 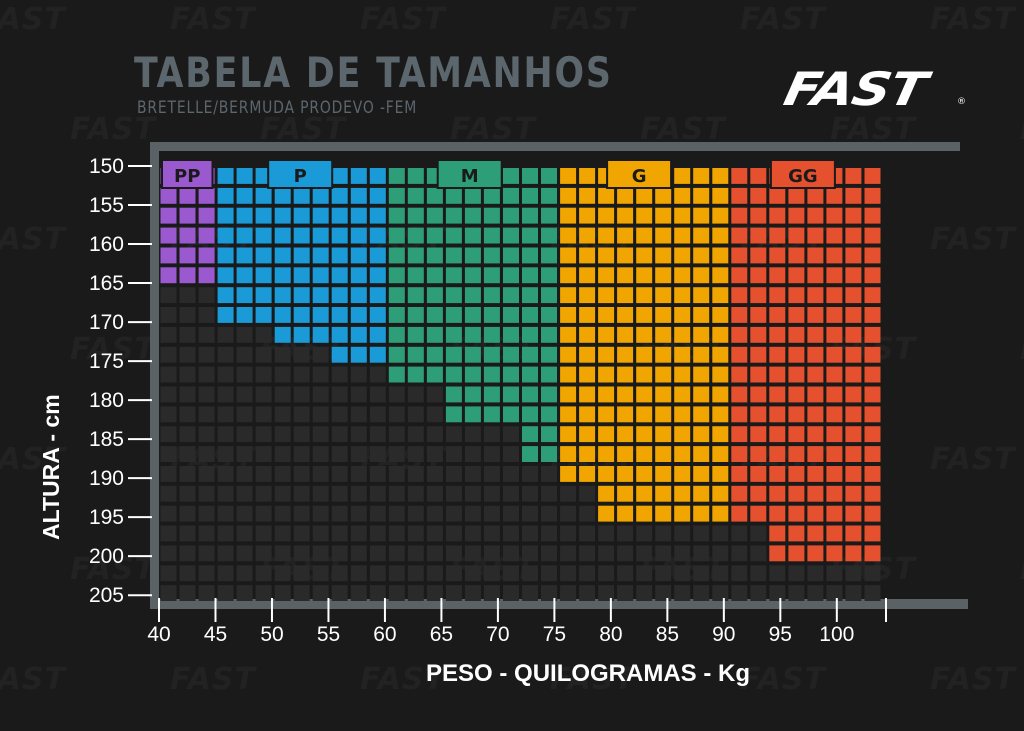 What do you see at coordinates (300, 174) in the screenshot?
I see `legend-box-p` at bounding box center [300, 174].